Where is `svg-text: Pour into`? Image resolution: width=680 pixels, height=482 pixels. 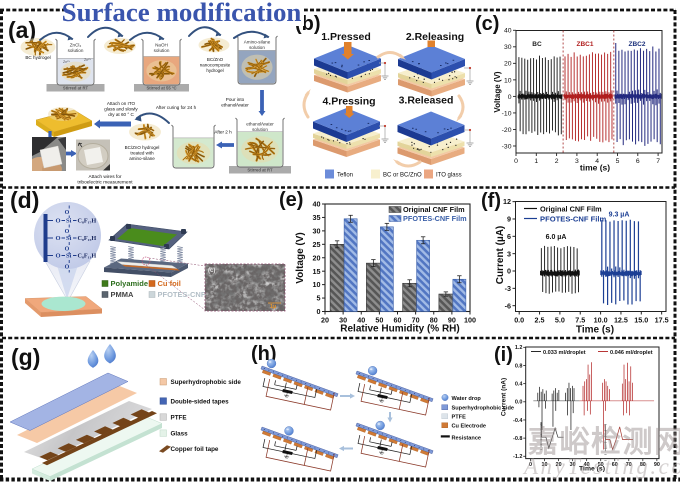 svg-text: Pour into is located at coordinates (235, 99).